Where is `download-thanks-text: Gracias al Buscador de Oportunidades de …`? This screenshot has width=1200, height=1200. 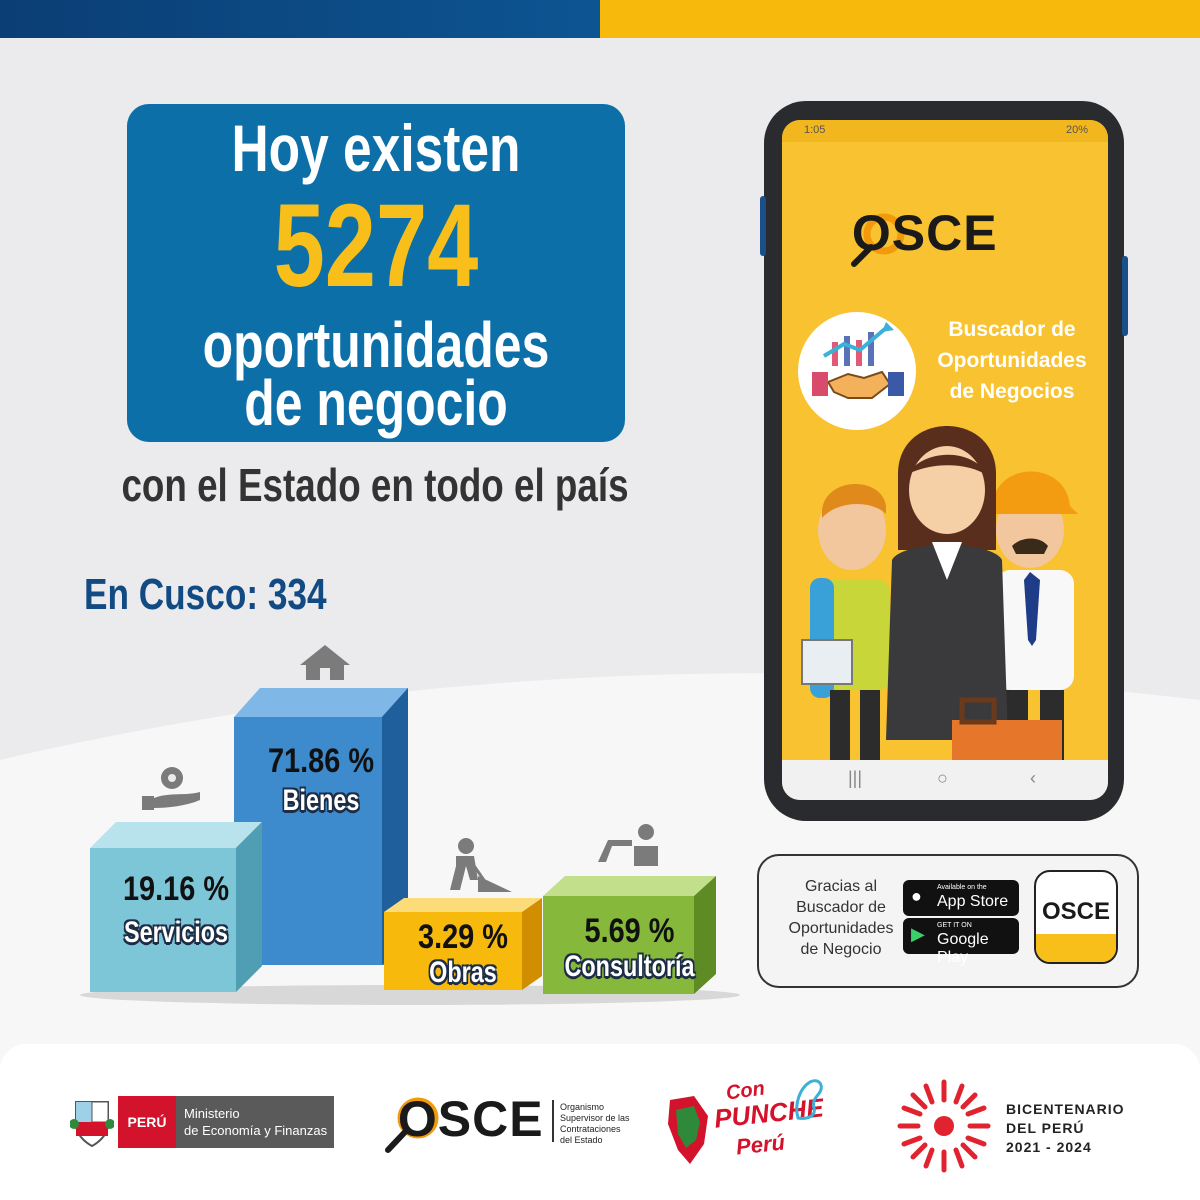 download-thanks-text: Gracias al Buscador de Oportunidades de … is located at coordinates (841, 918).